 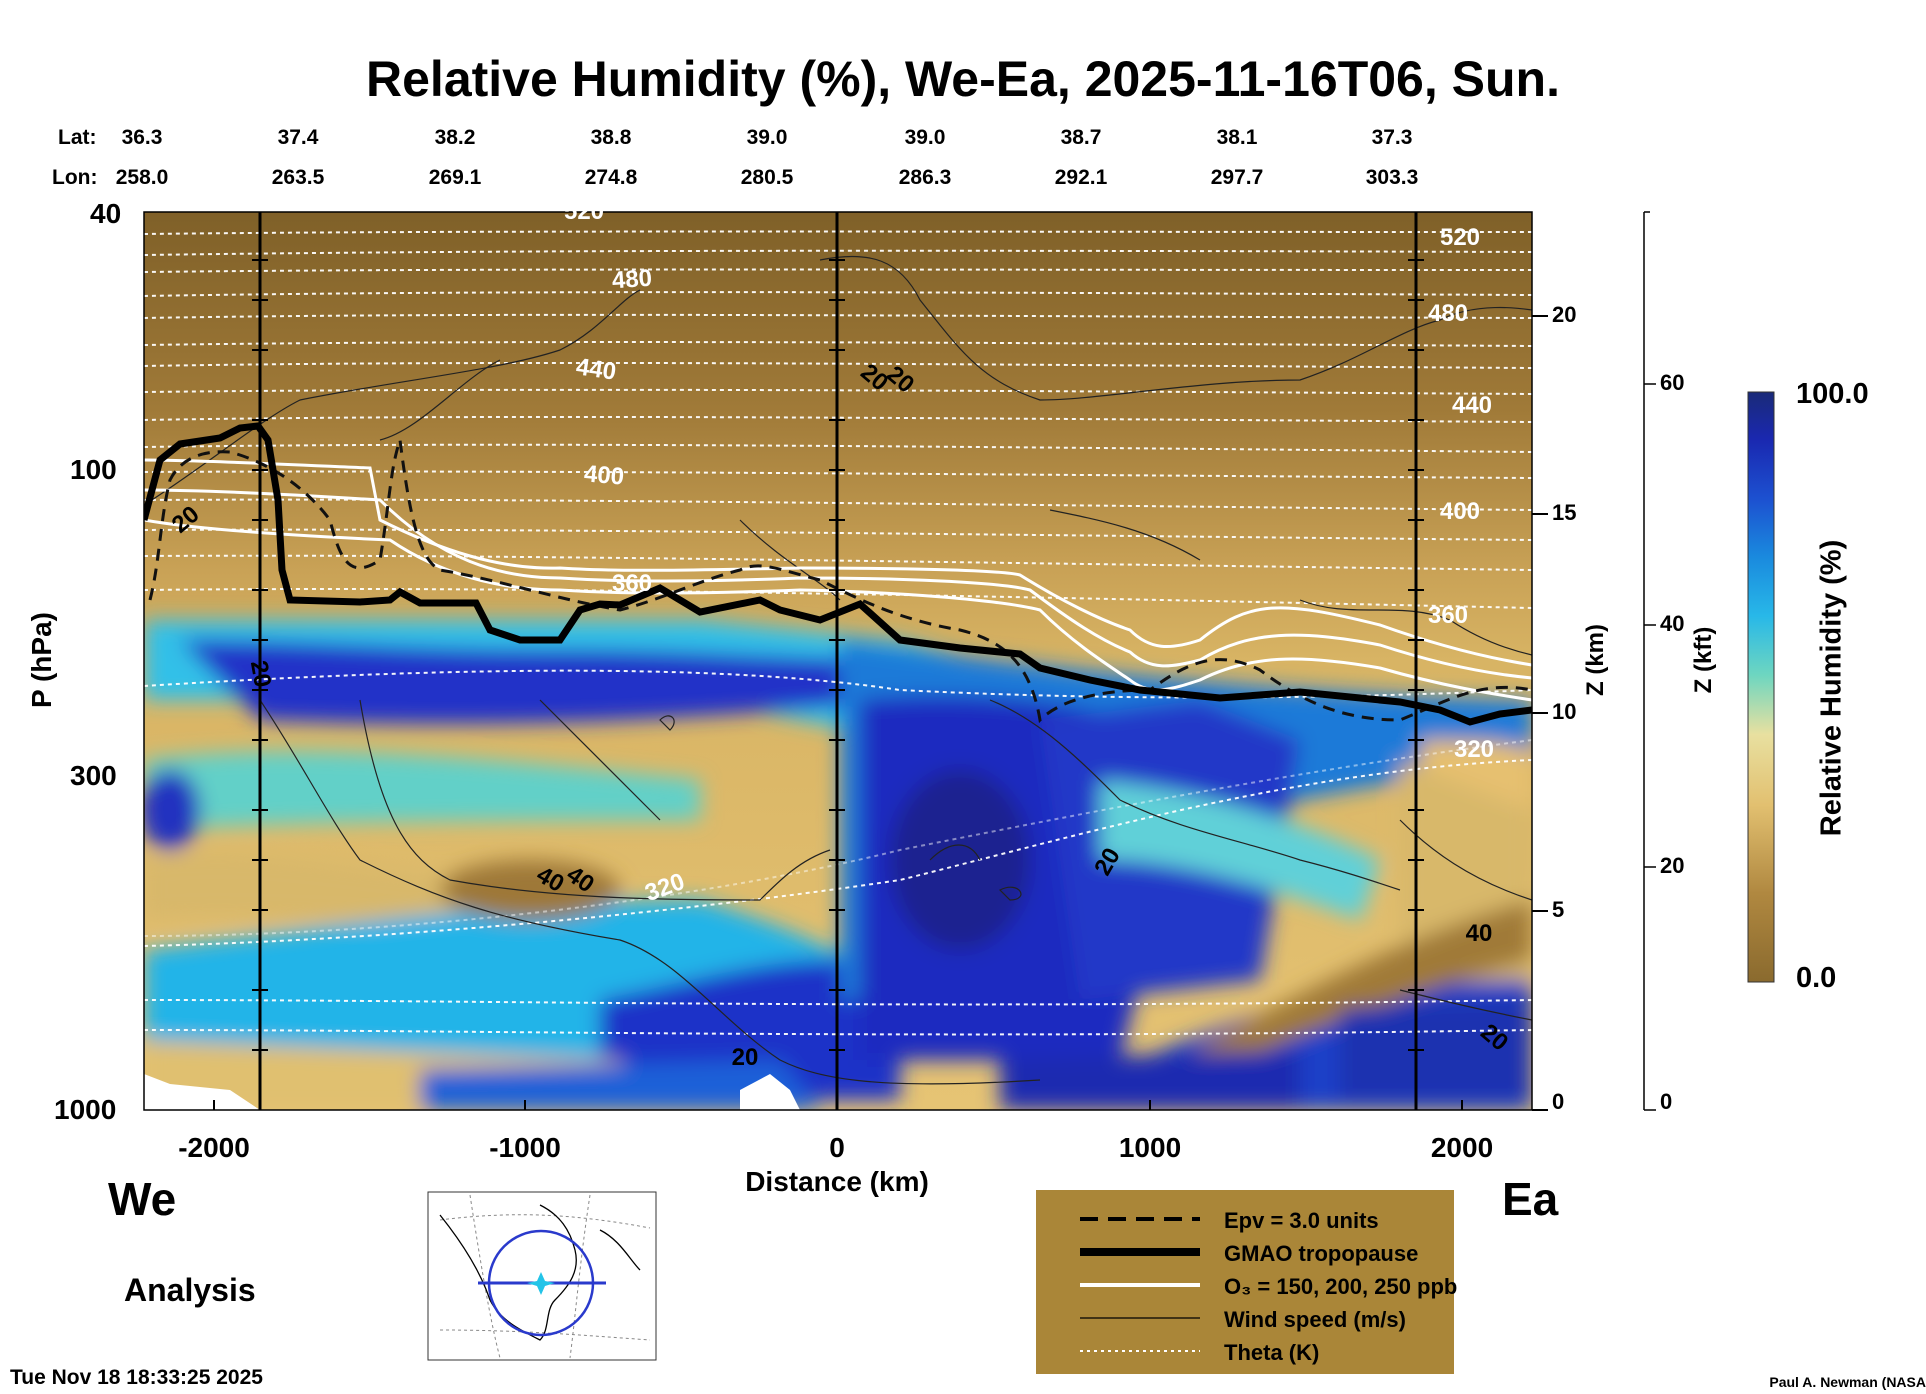 What do you see at coordinates (1816, 978) in the screenshot?
I see `colorbar-min-label: 0.0` at bounding box center [1816, 978].